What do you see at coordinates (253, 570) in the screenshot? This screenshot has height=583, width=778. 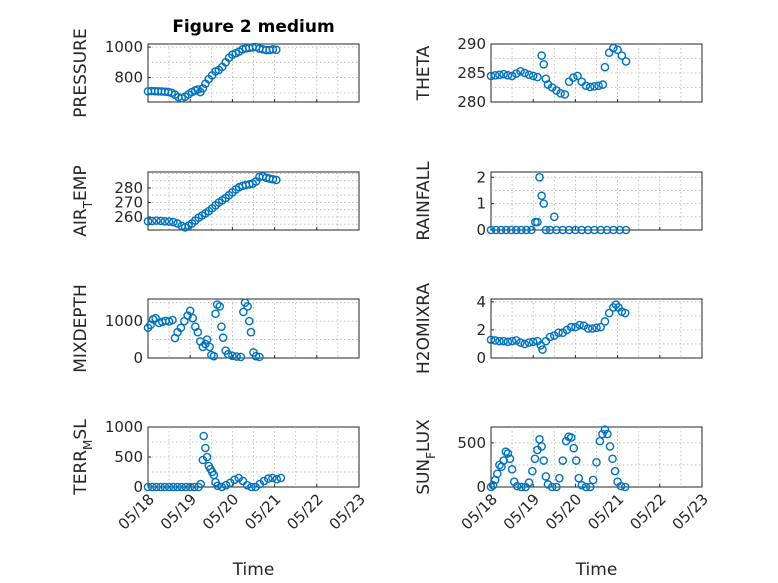 I see `x-axis-label: Time` at bounding box center [253, 570].